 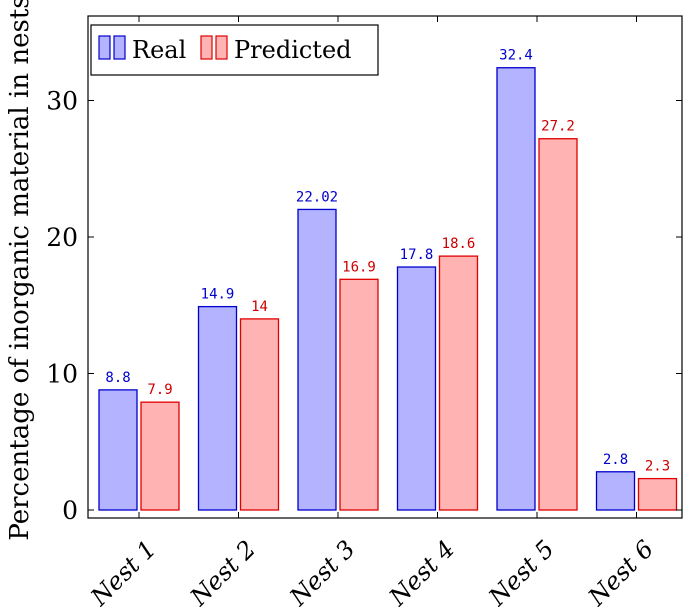 What do you see at coordinates (123, 571) in the screenshot?
I see `x-tick-label-1: Nest 1` at bounding box center [123, 571].